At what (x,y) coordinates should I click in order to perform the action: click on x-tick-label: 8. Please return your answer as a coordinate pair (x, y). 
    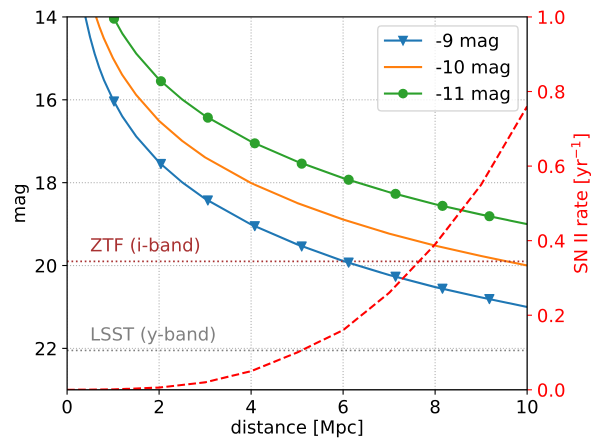
    Looking at the image, I should click on (435, 407).